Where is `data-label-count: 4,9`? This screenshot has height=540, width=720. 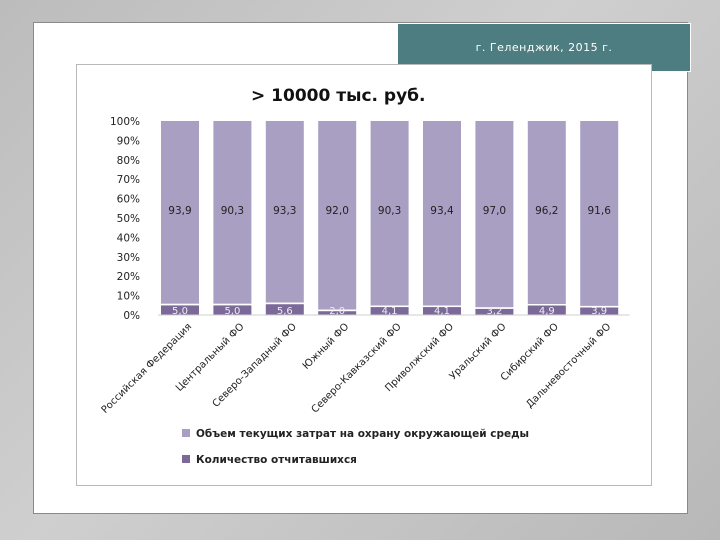 data-label-count: 4,9 is located at coordinates (547, 311).